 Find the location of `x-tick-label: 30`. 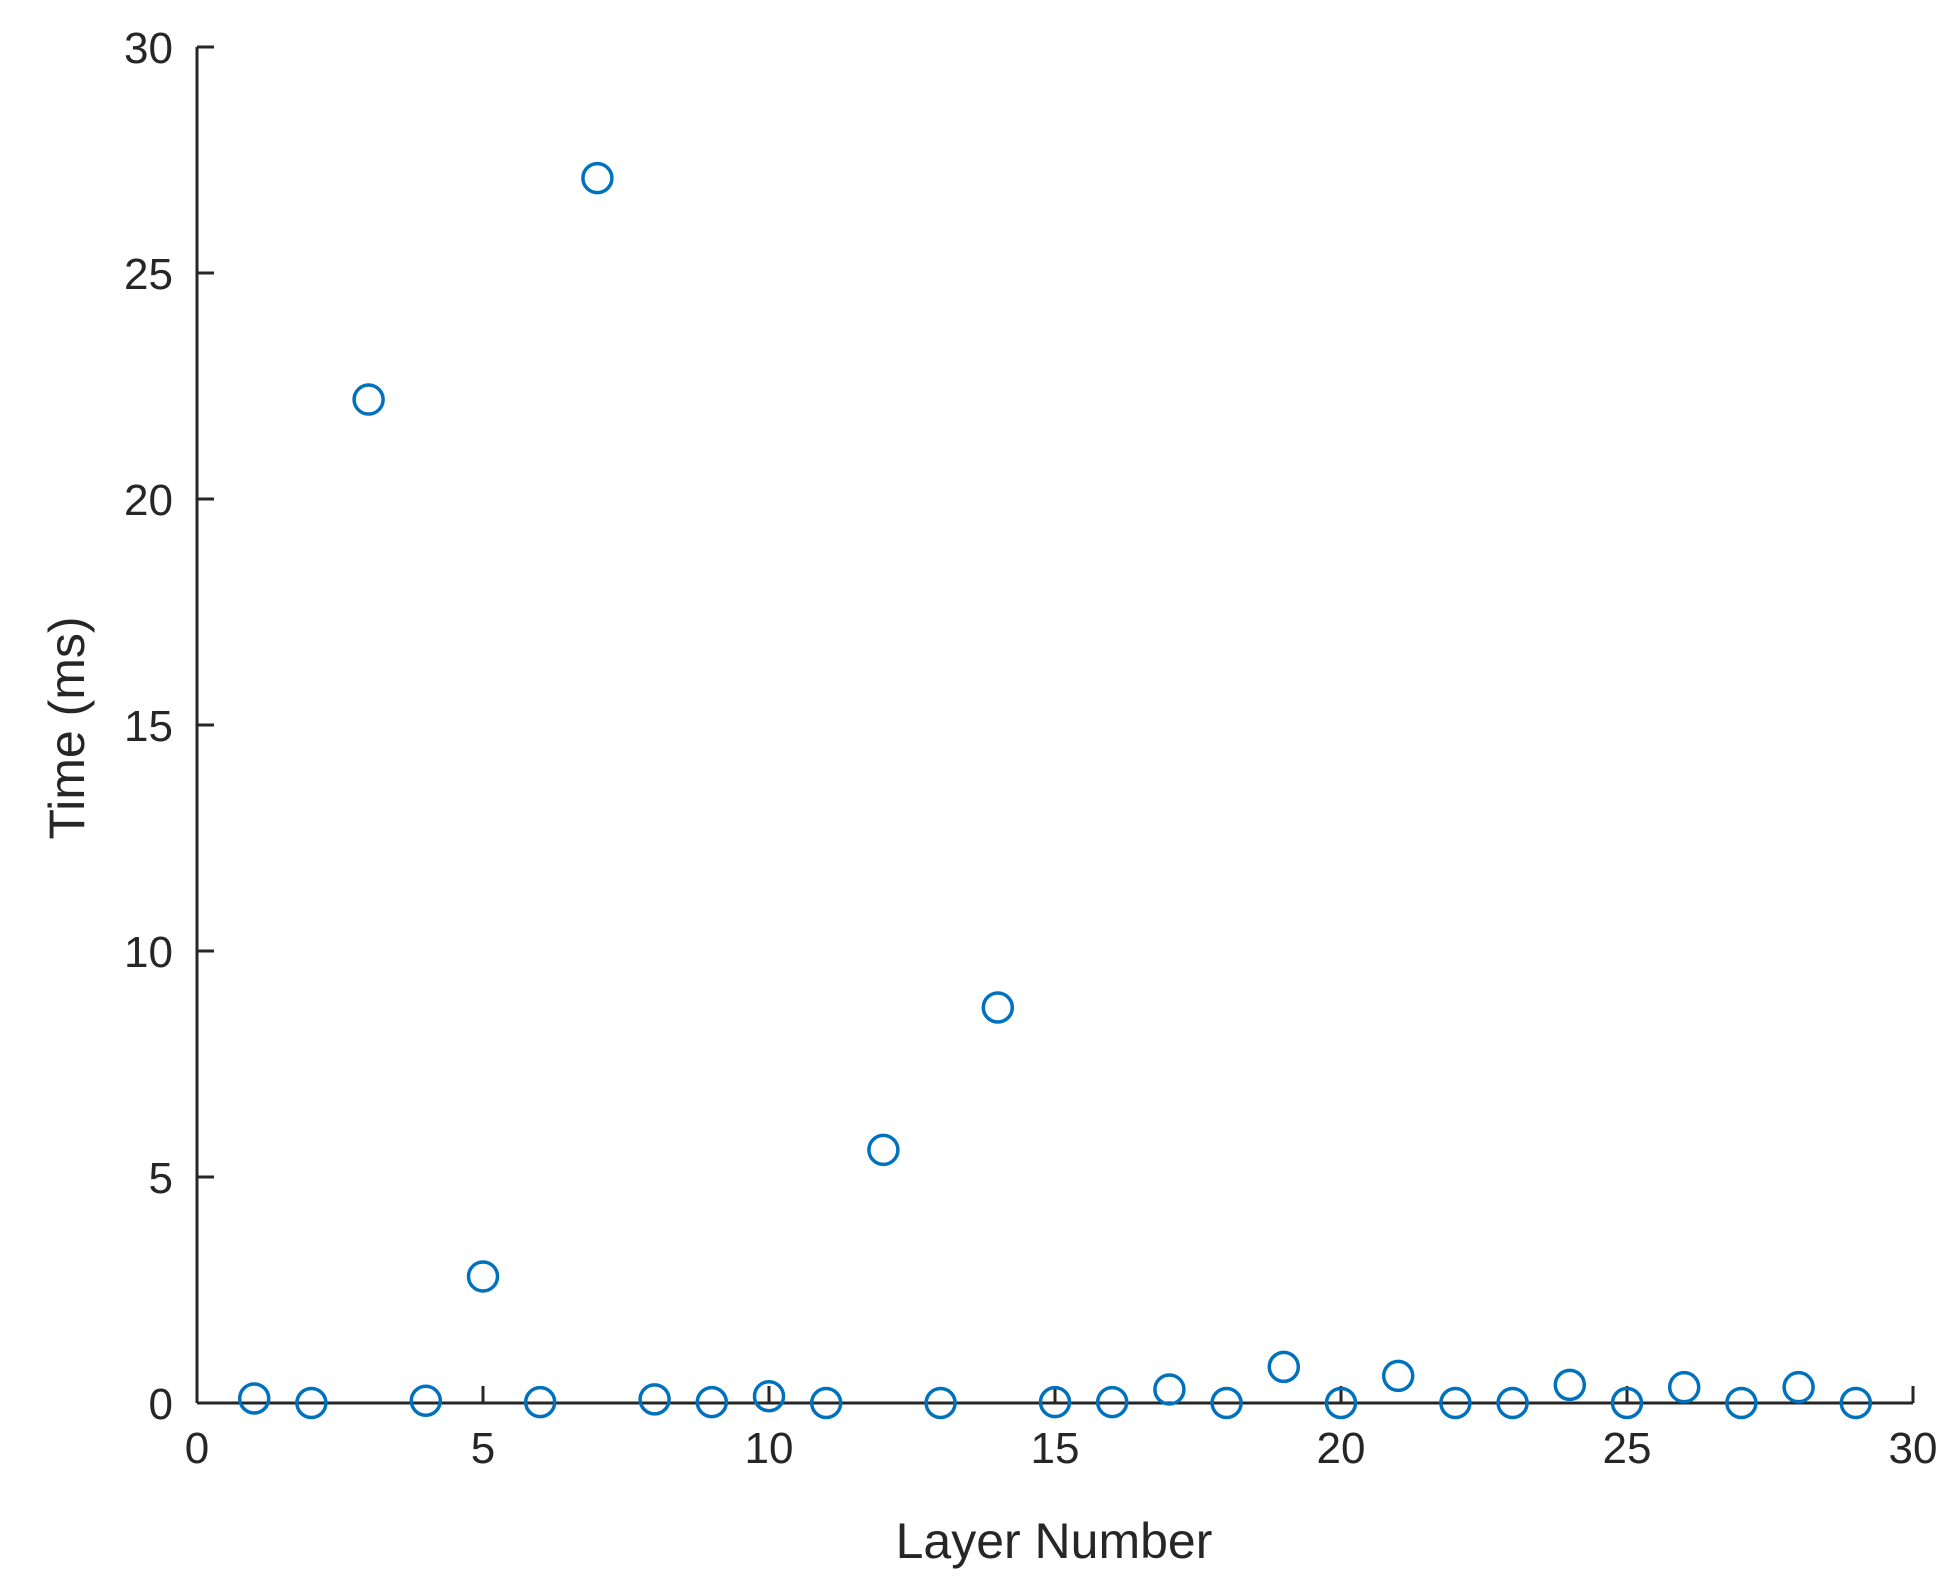

x-tick-label: 30 is located at coordinates (1913, 1448).